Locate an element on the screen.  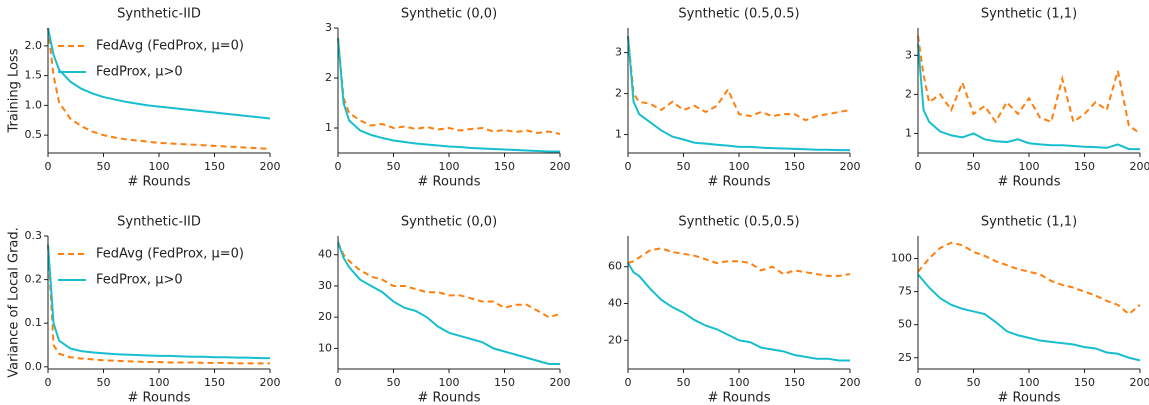
y-tick-label: 25 is located at coordinates (905, 357).